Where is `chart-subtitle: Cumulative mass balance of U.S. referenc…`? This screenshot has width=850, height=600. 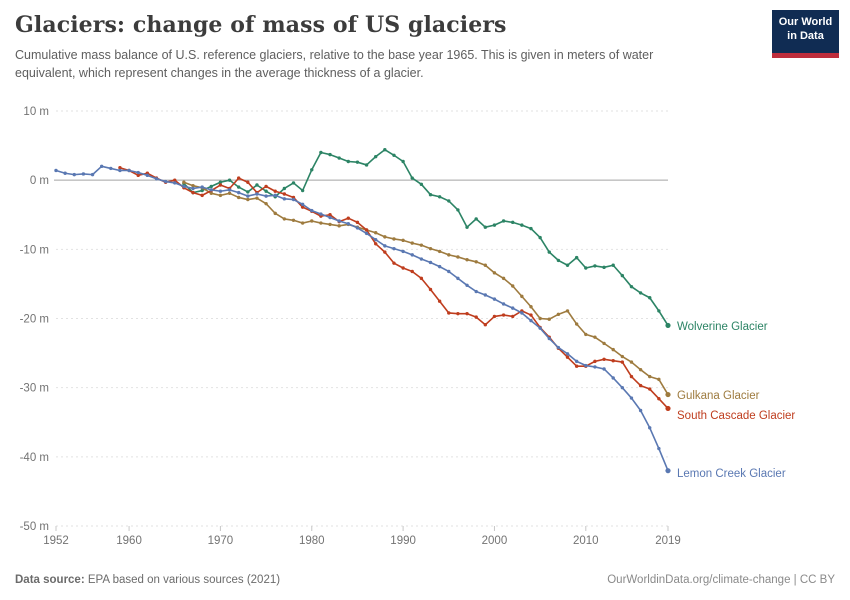
chart-subtitle: Cumulative mass balance of U.S. referenc… is located at coordinates (334, 64).